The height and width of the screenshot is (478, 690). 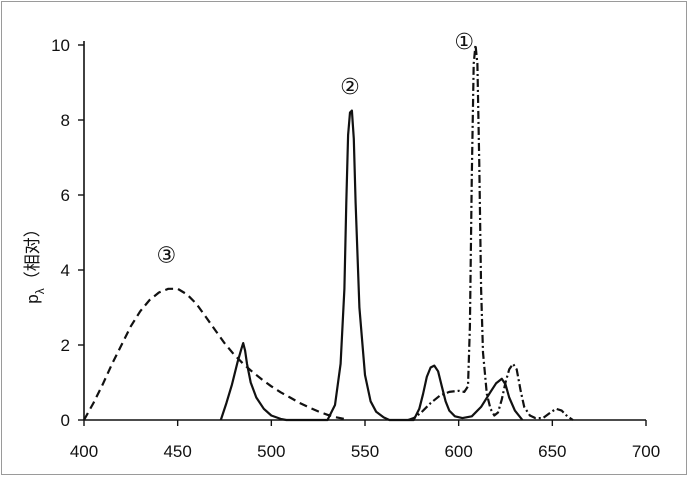 What do you see at coordinates (365, 451) in the screenshot?
I see `x-tick-label: 550` at bounding box center [365, 451].